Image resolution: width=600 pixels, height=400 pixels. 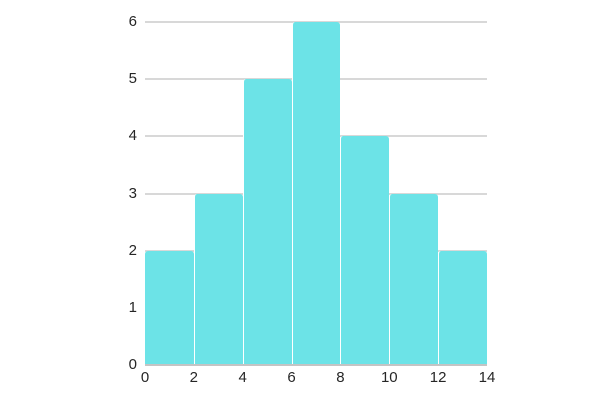 I want to click on y-tick-label: 3, so click(x=132, y=193).